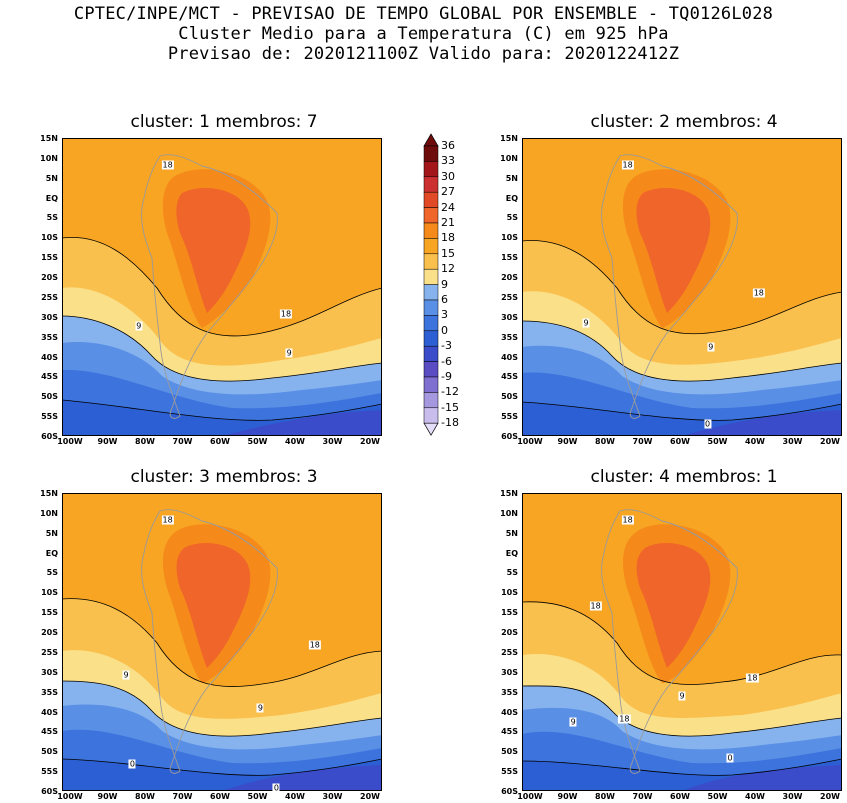 The image size is (847, 803). What do you see at coordinates (448, 269) in the screenshot?
I see `colorbar-tick-label: 12` at bounding box center [448, 269].